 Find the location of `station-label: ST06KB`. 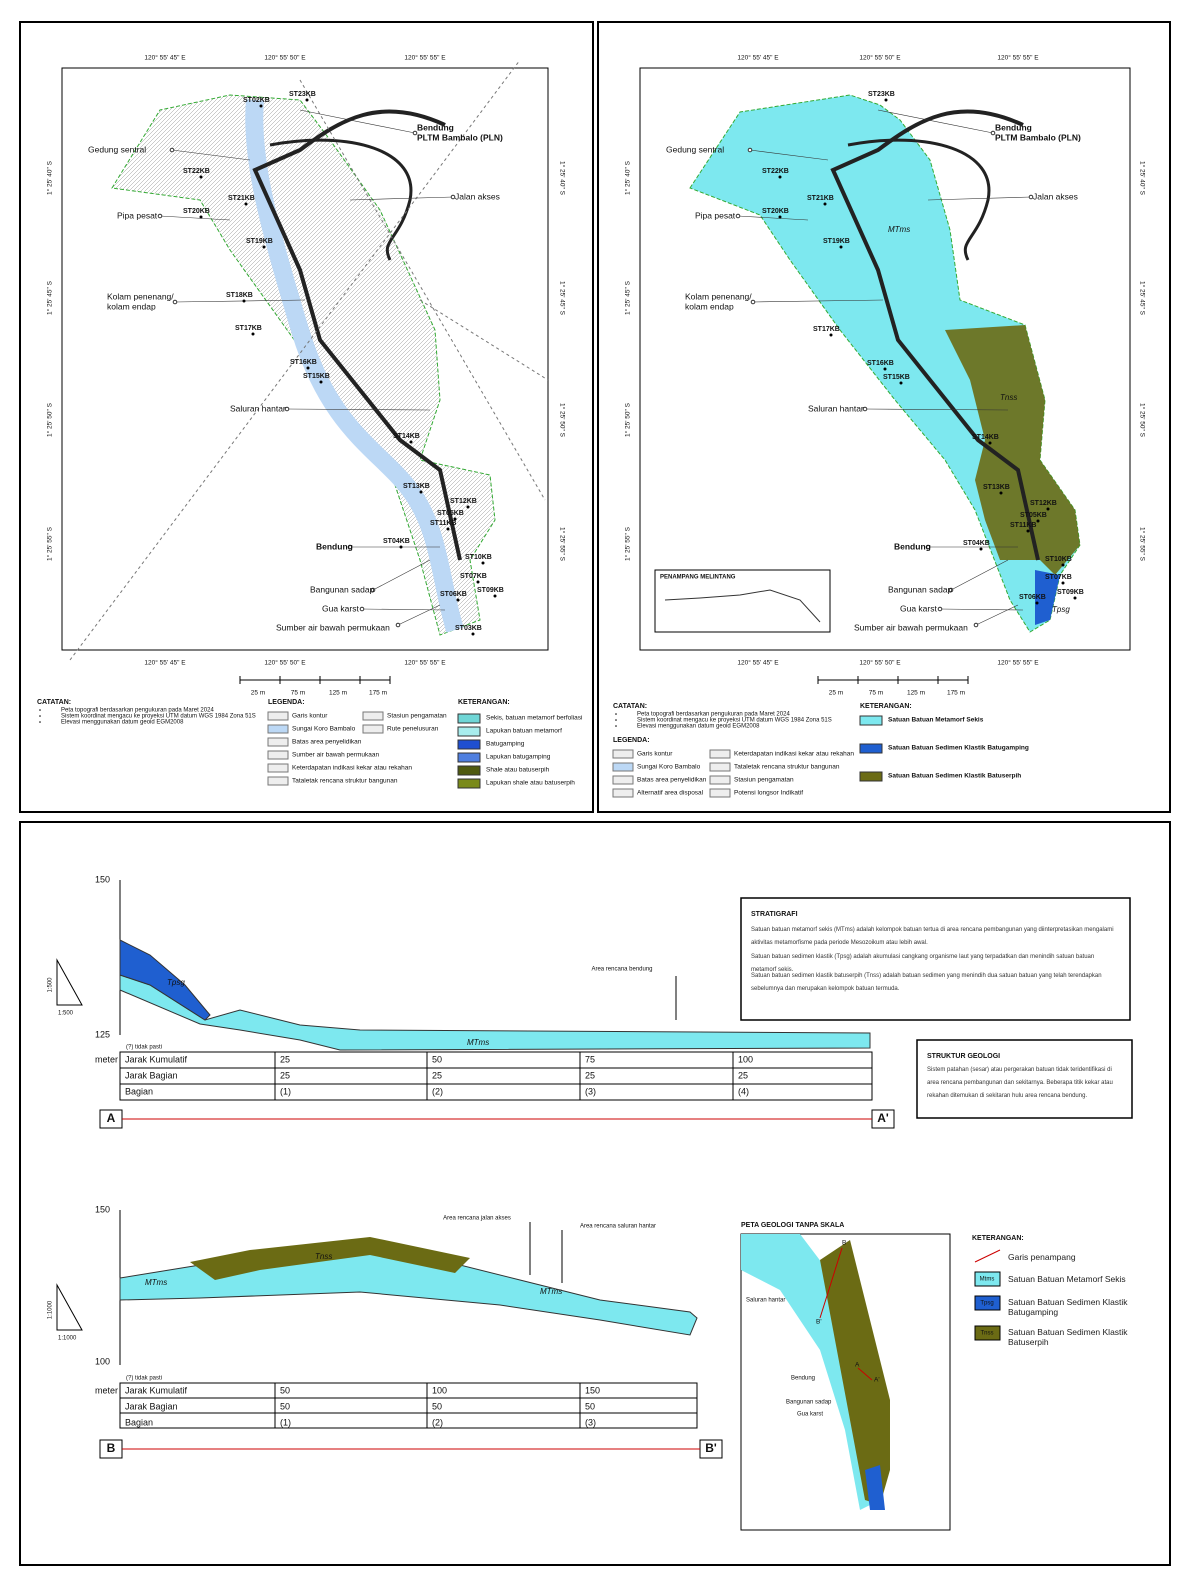

station-label: ST06KB is located at coordinates (1032, 597).